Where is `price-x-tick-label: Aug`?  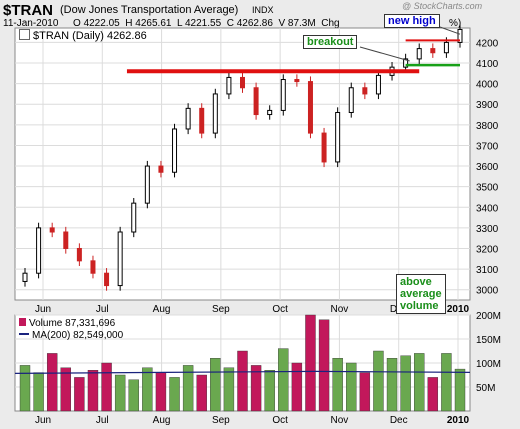 price-x-tick-label: Aug is located at coordinates (162, 309).